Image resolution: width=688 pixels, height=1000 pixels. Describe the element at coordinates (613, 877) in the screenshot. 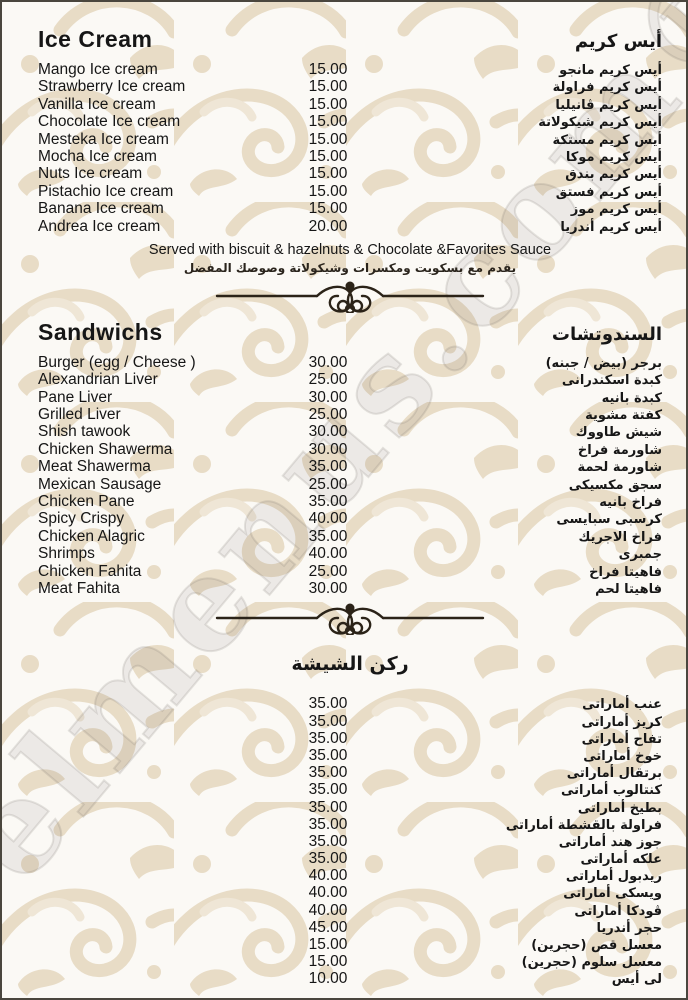

I see `item-name-ar: ريدبول أماراتى` at that location.